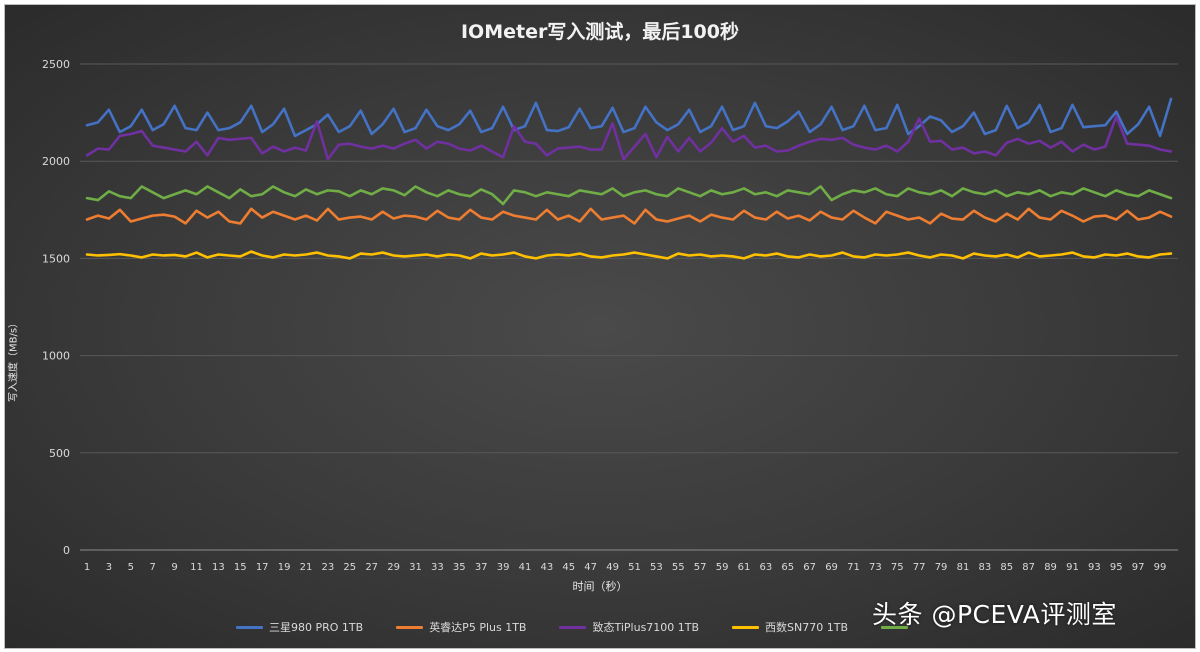  Describe the element at coordinates (196, 567) in the screenshot. I see `x-tick-label: 11` at that location.